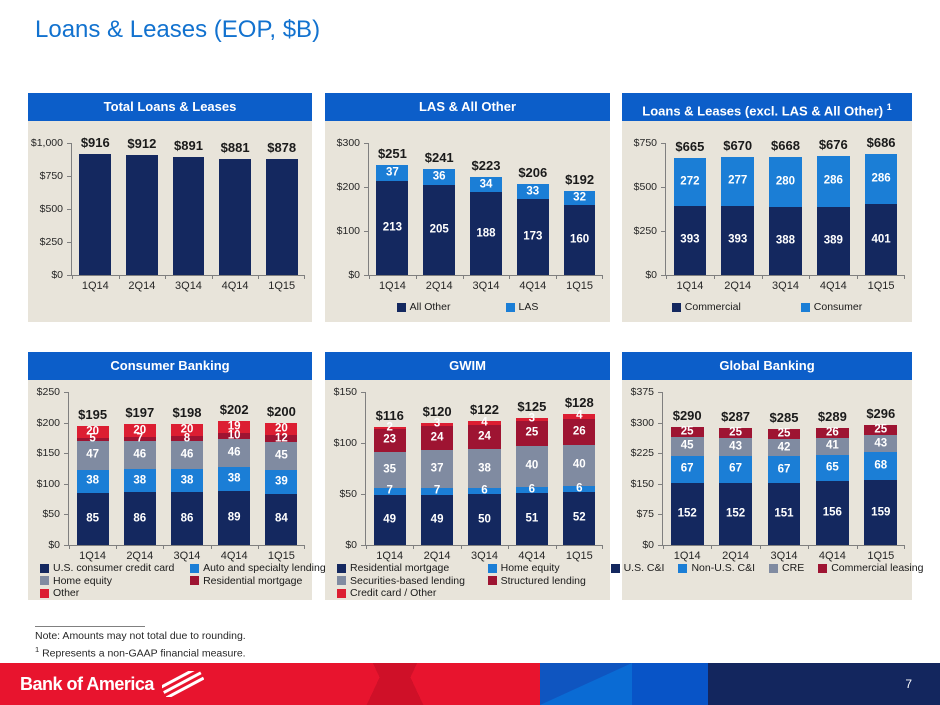  I want to click on bar-segment-label: 3, so click(437, 423).